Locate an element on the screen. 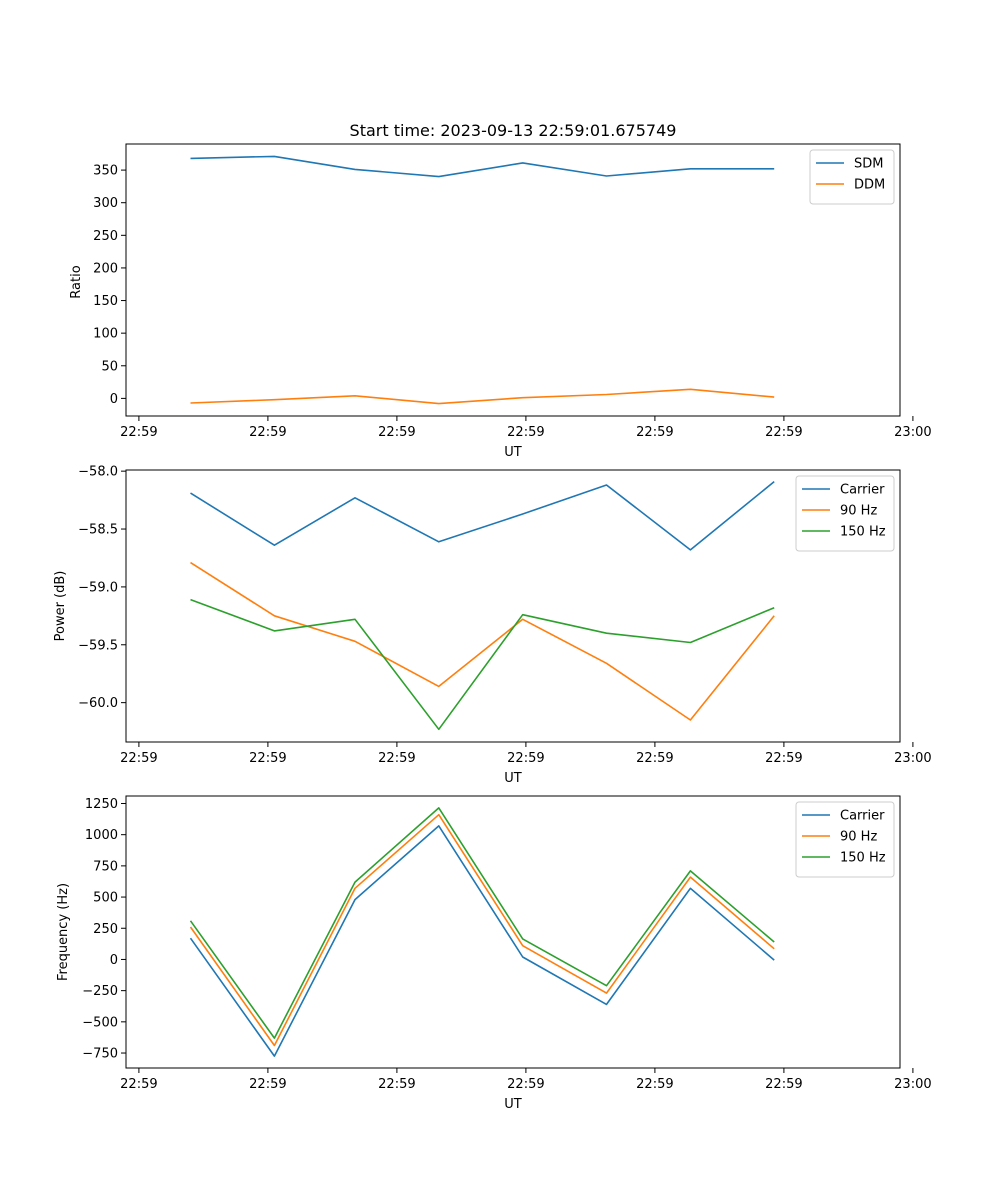  y-tick-label: 50 is located at coordinates (109, 366).